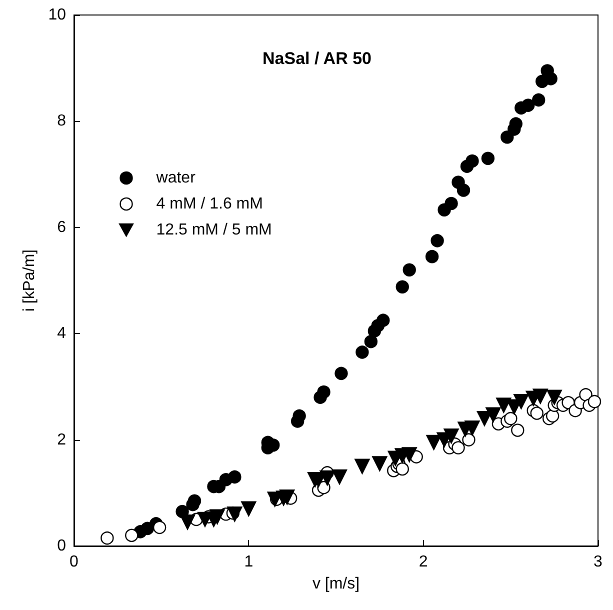  What do you see at coordinates (214, 230) in the screenshot?
I see `legend-label: 12.5 mM / 5 mM` at bounding box center [214, 230].